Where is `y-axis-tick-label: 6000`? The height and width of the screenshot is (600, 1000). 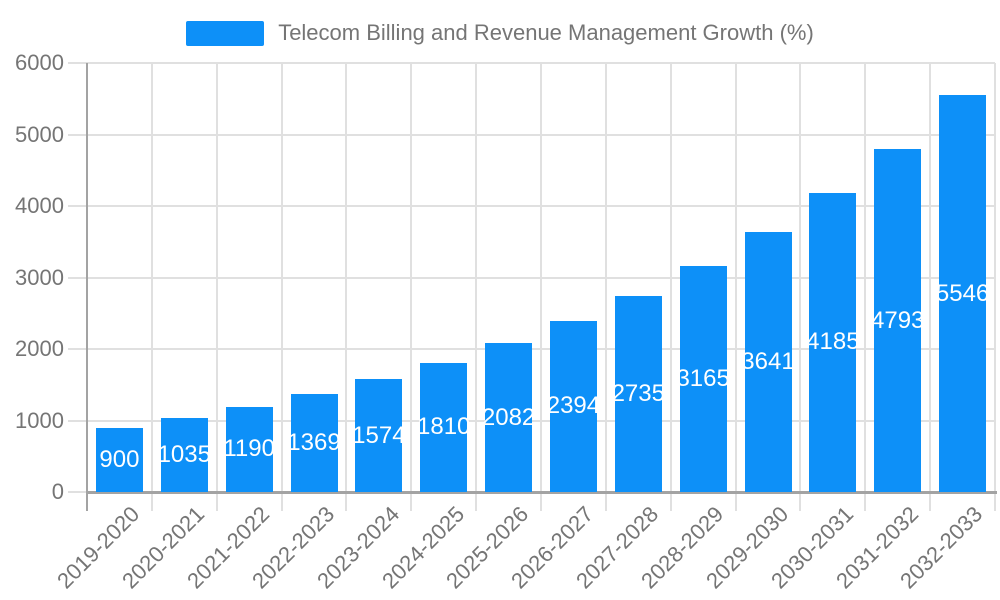
y-axis-tick-label: 6000 is located at coordinates (39, 62).